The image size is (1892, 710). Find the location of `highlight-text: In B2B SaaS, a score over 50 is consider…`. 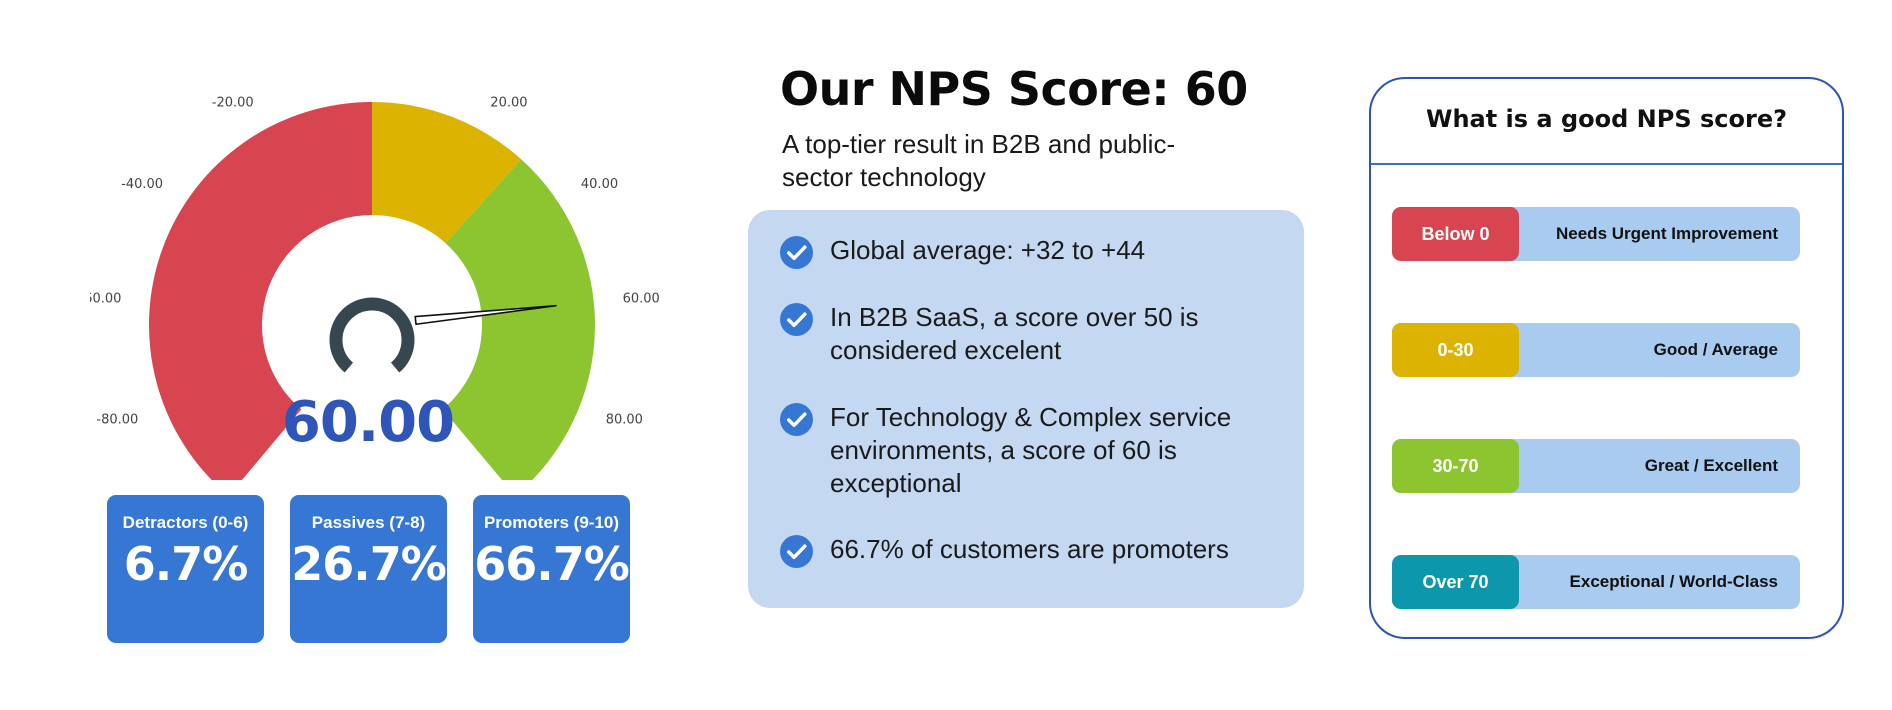

highlight-text: In B2B SaaS, a score over 50 is consider… is located at coordinates (1014, 333).